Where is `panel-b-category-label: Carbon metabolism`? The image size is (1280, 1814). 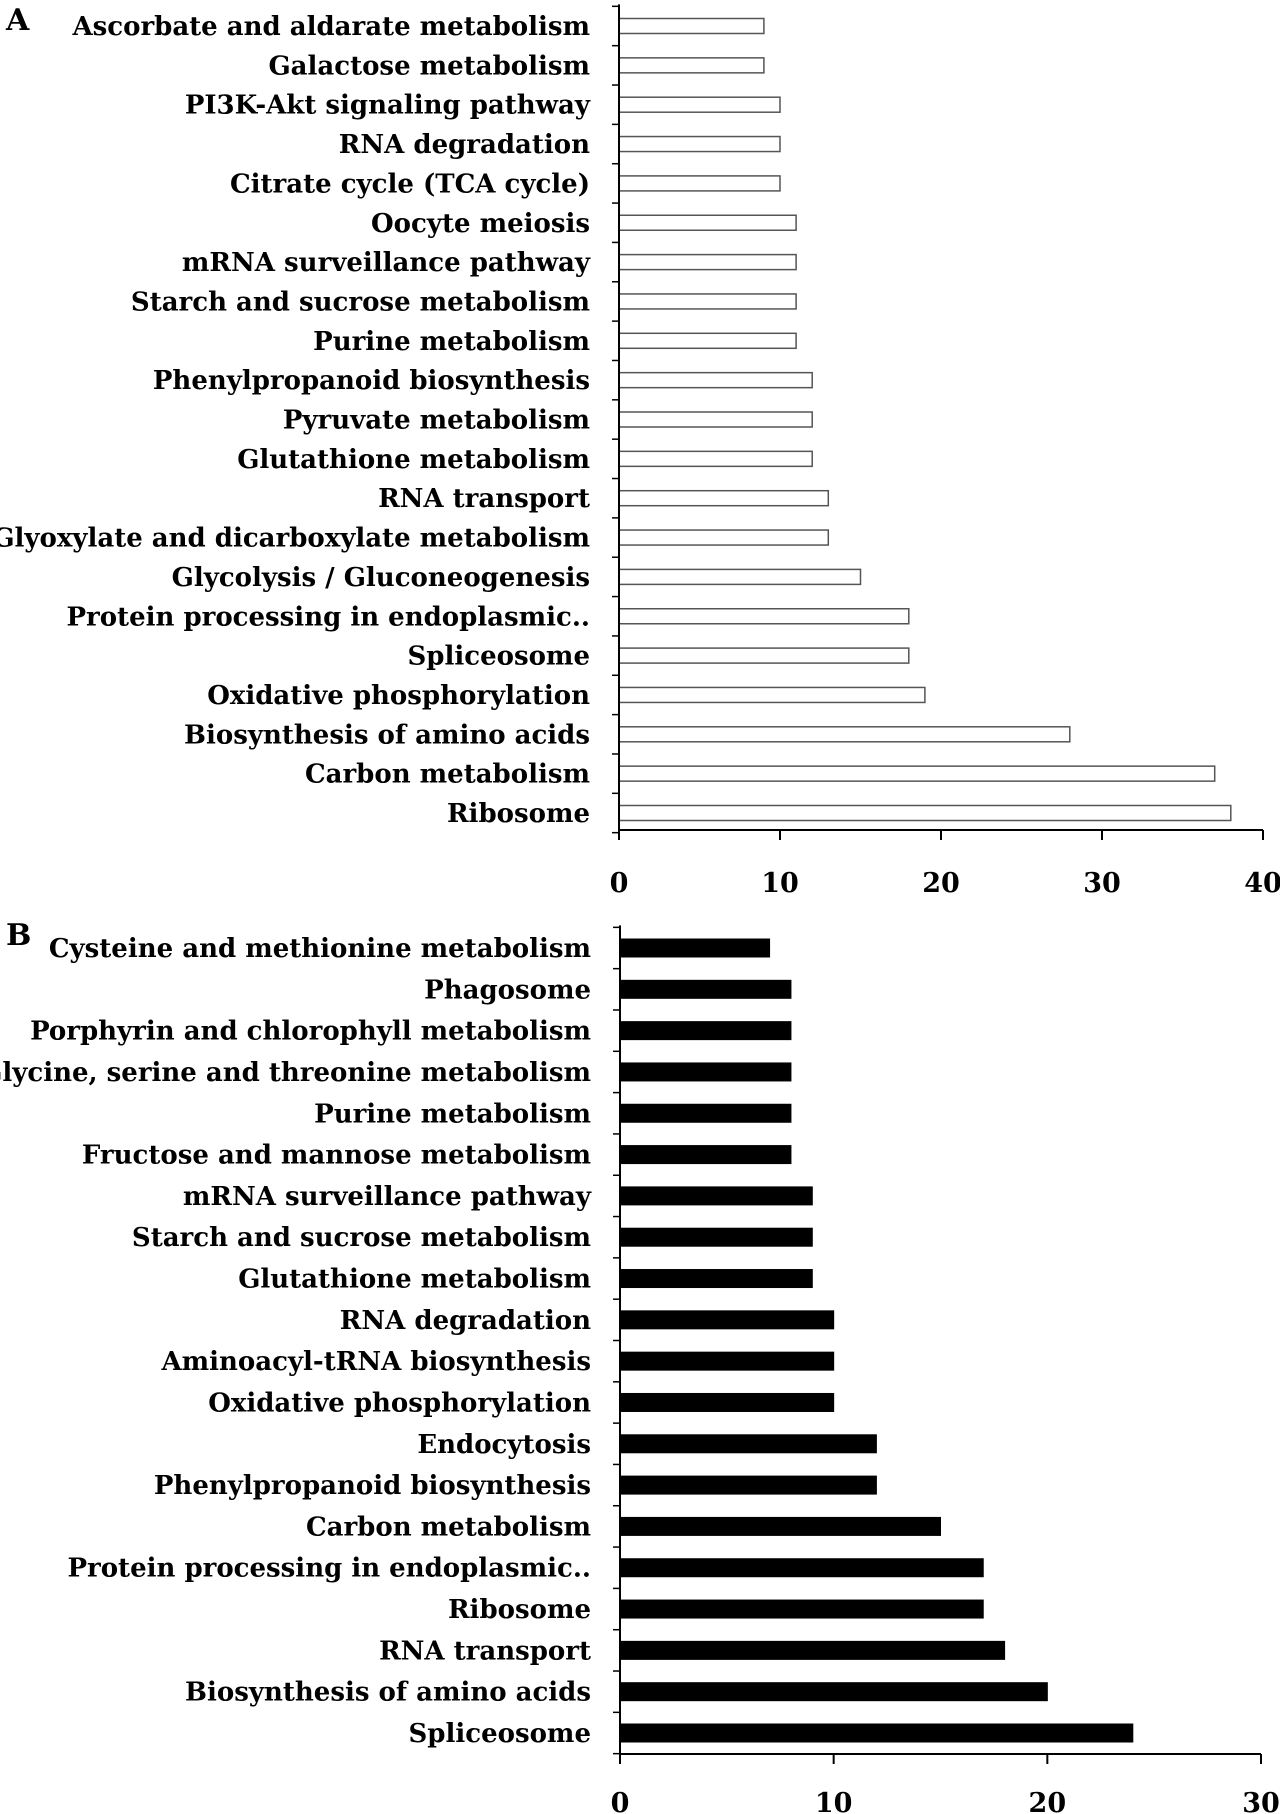
panel-b-category-label: Carbon metabolism is located at coordinates (448, 1527).